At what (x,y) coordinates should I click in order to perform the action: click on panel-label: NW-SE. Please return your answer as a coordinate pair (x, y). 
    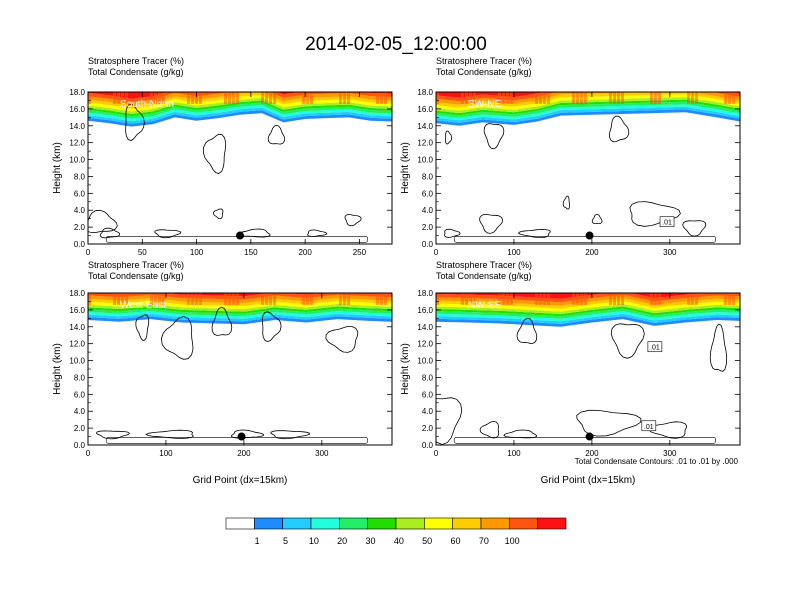
    Looking at the image, I should click on (484, 305).